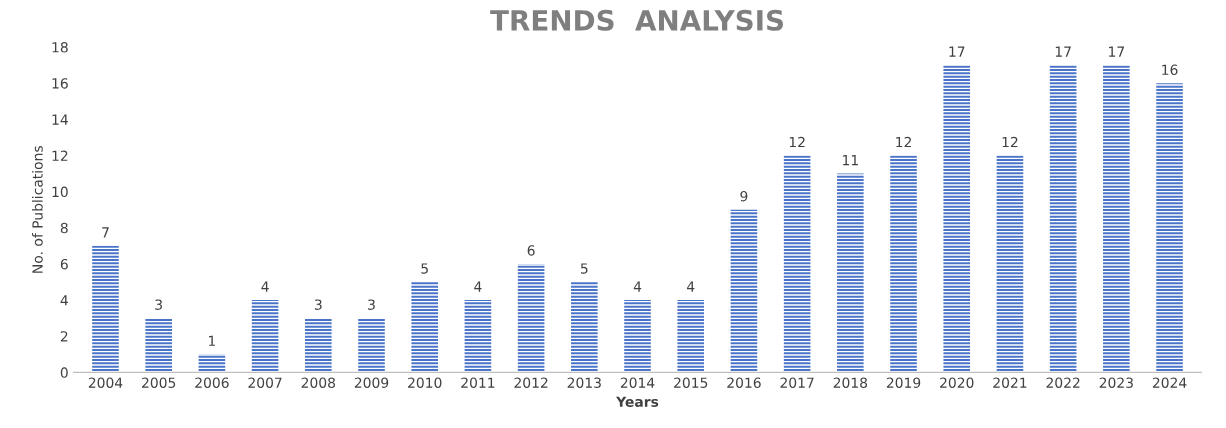 The width and height of the screenshot is (1226, 428). I want to click on x-tick-label: 2005, so click(159, 382).